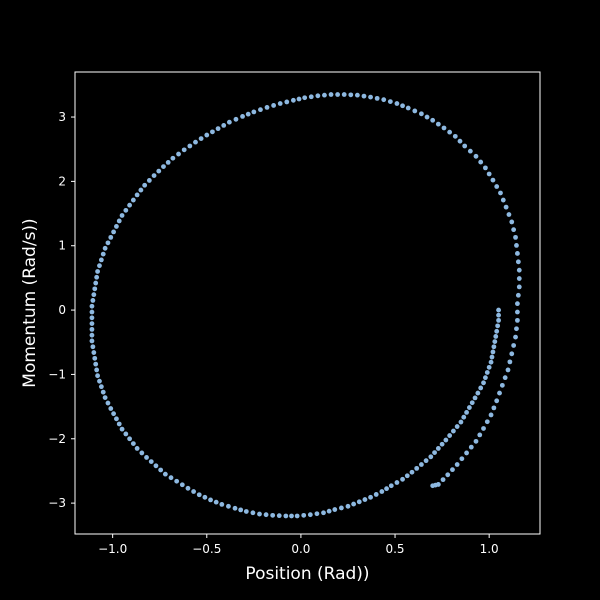 The image size is (600, 600). Describe the element at coordinates (307, 574) in the screenshot. I see `x-axis-title: Position (Rad))` at that location.